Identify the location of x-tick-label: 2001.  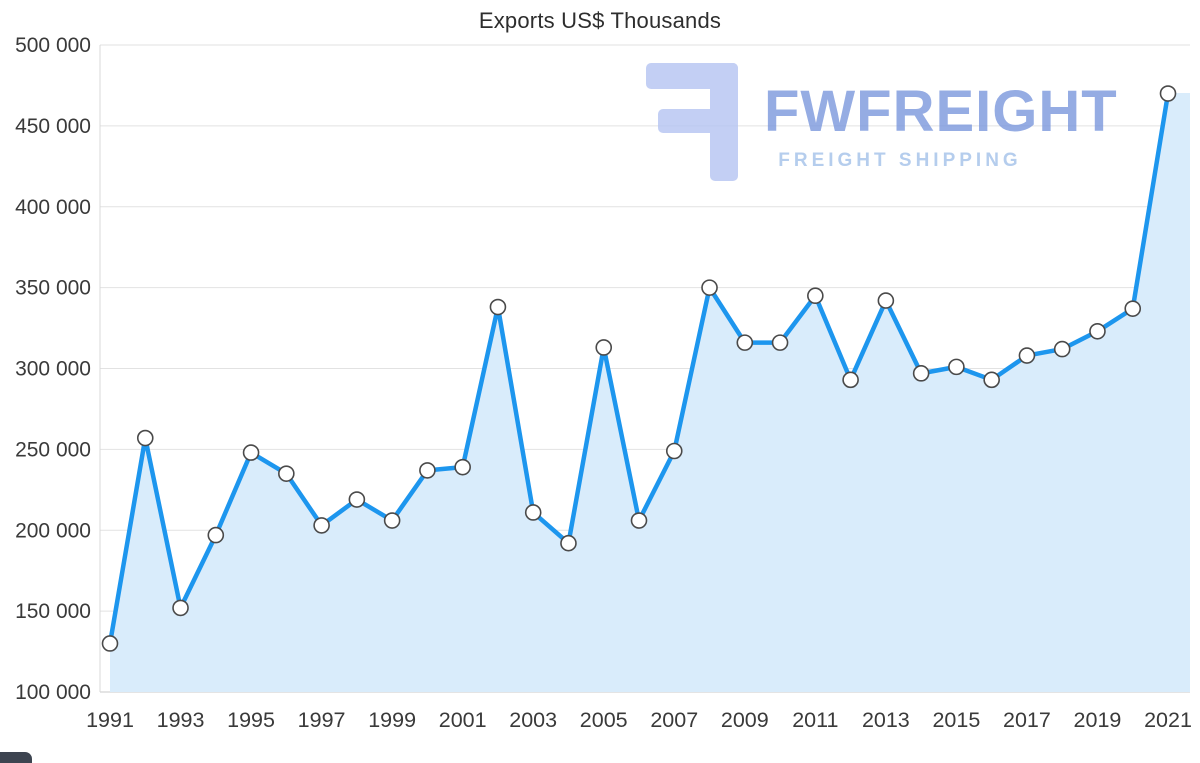
(463, 720).